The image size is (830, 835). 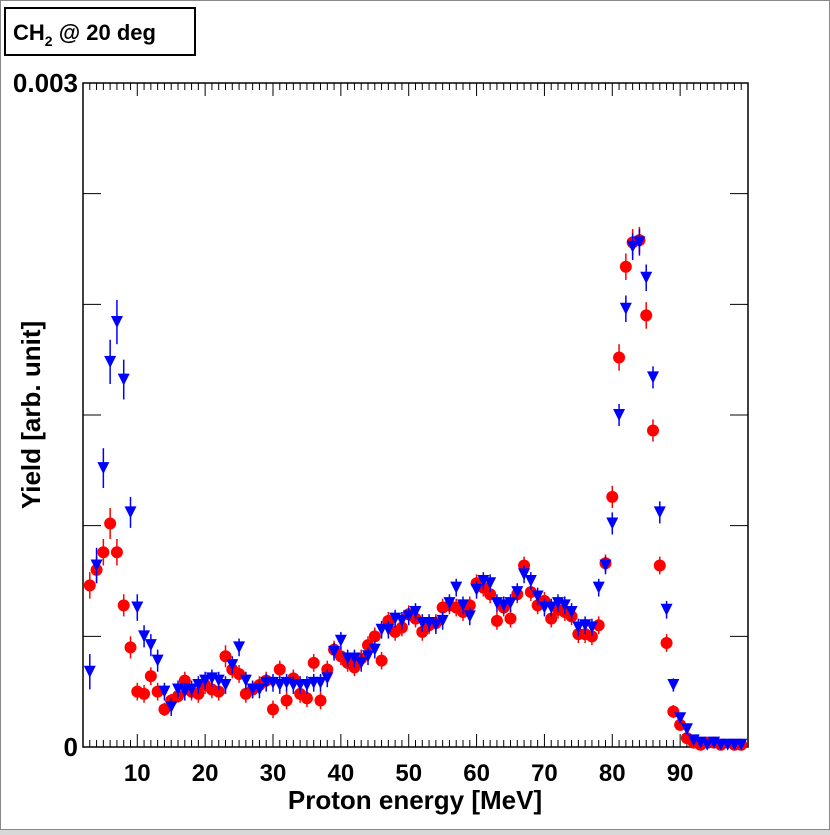 I want to click on x-tick-label: 80, so click(x=612, y=773).